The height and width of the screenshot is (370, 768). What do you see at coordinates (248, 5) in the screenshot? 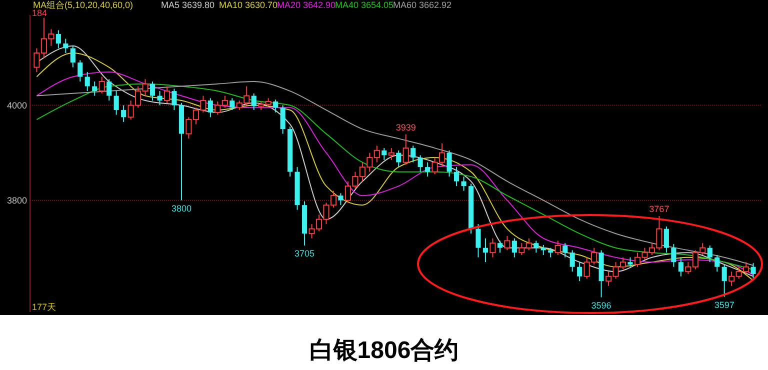
I see `text: MA10 3630.70` at bounding box center [248, 5].